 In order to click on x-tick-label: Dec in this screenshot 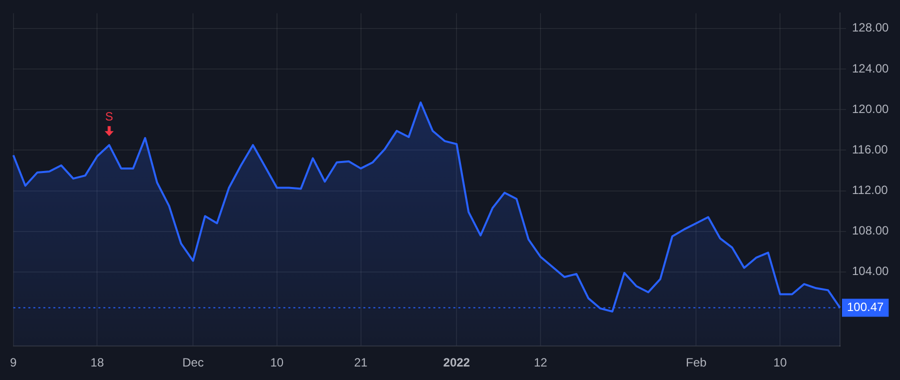, I will do `click(193, 363)`.